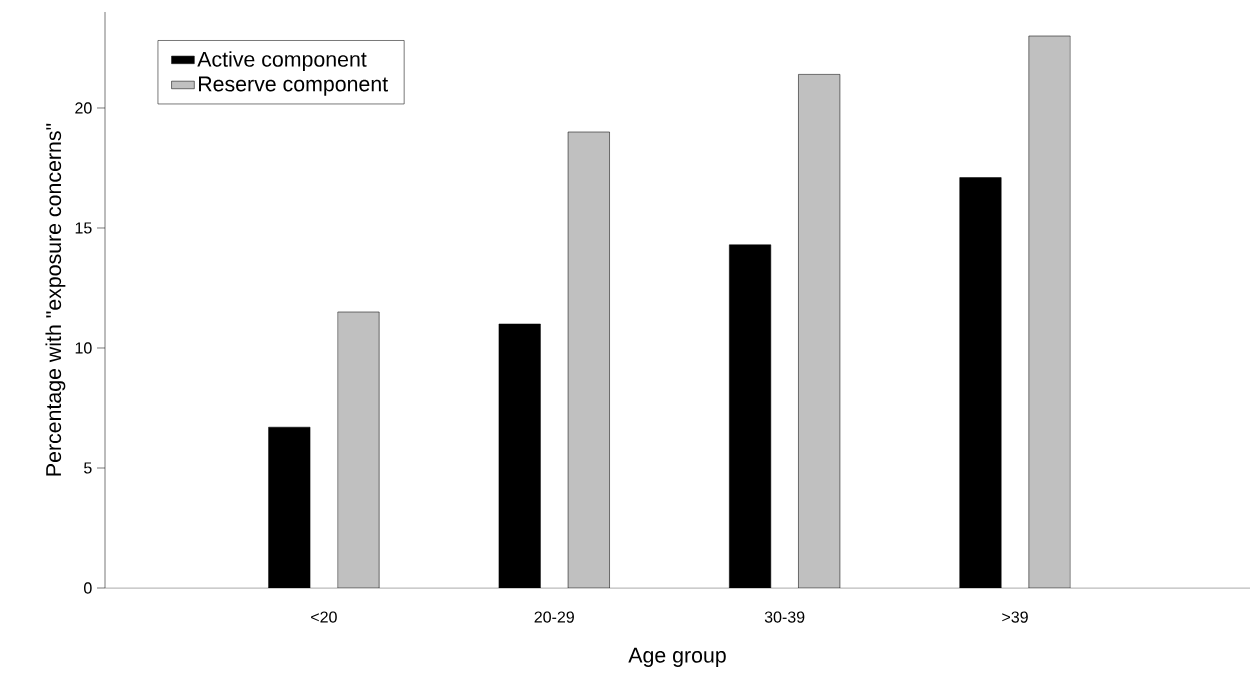 The height and width of the screenshot is (686, 1251). Describe the element at coordinates (88, 468) in the screenshot. I see `y-tick-label: 5` at that location.